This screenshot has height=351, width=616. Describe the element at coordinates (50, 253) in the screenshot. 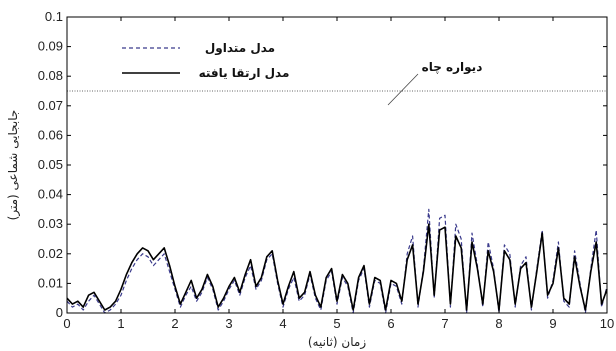

I see `y-tick-label: 0.02` at that location.